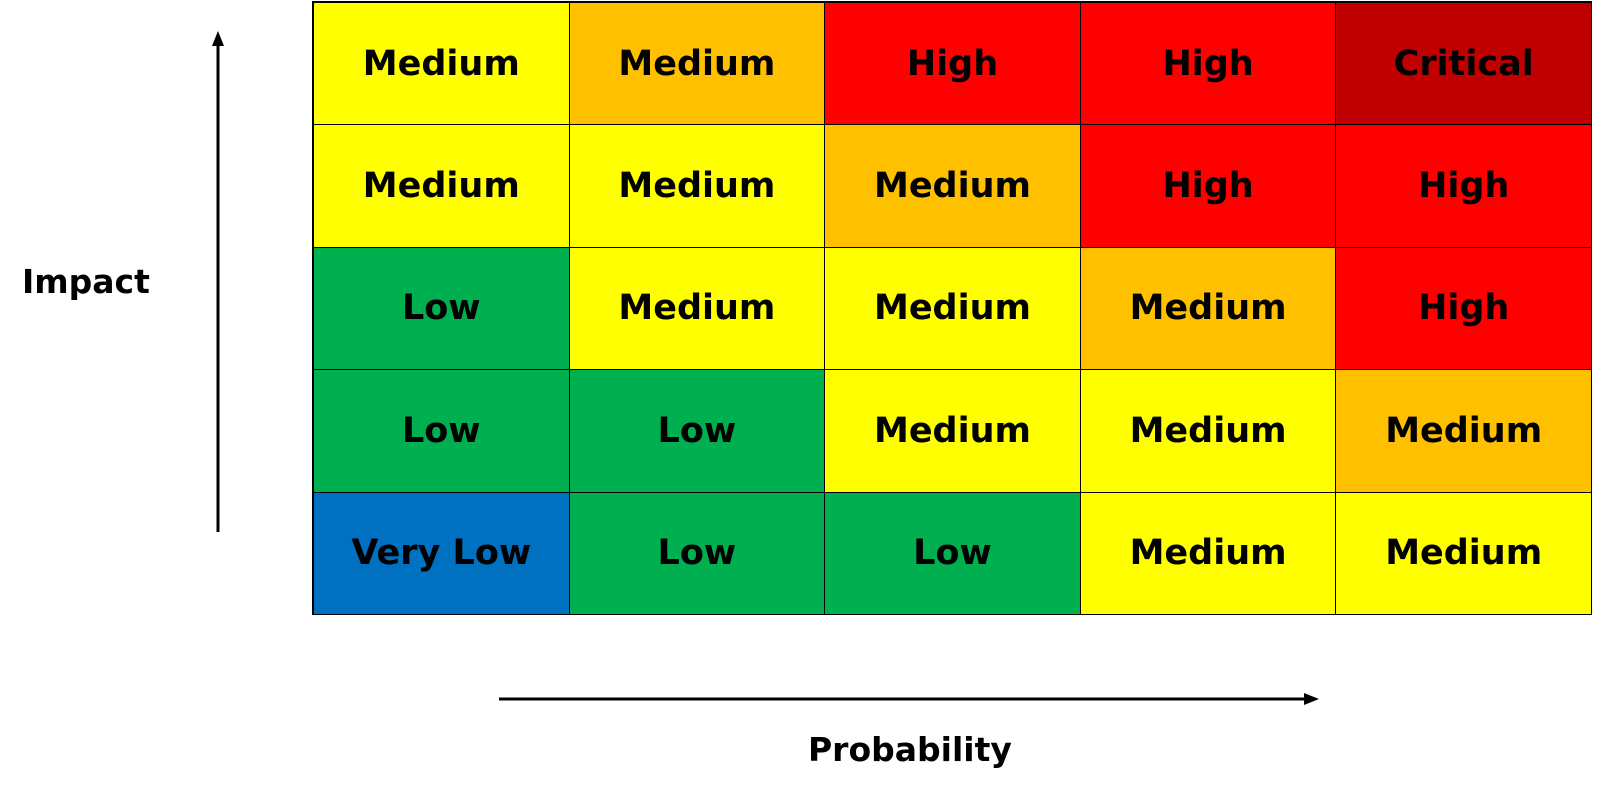  I want to click on probability-arrow-head, so click(1311, 699).